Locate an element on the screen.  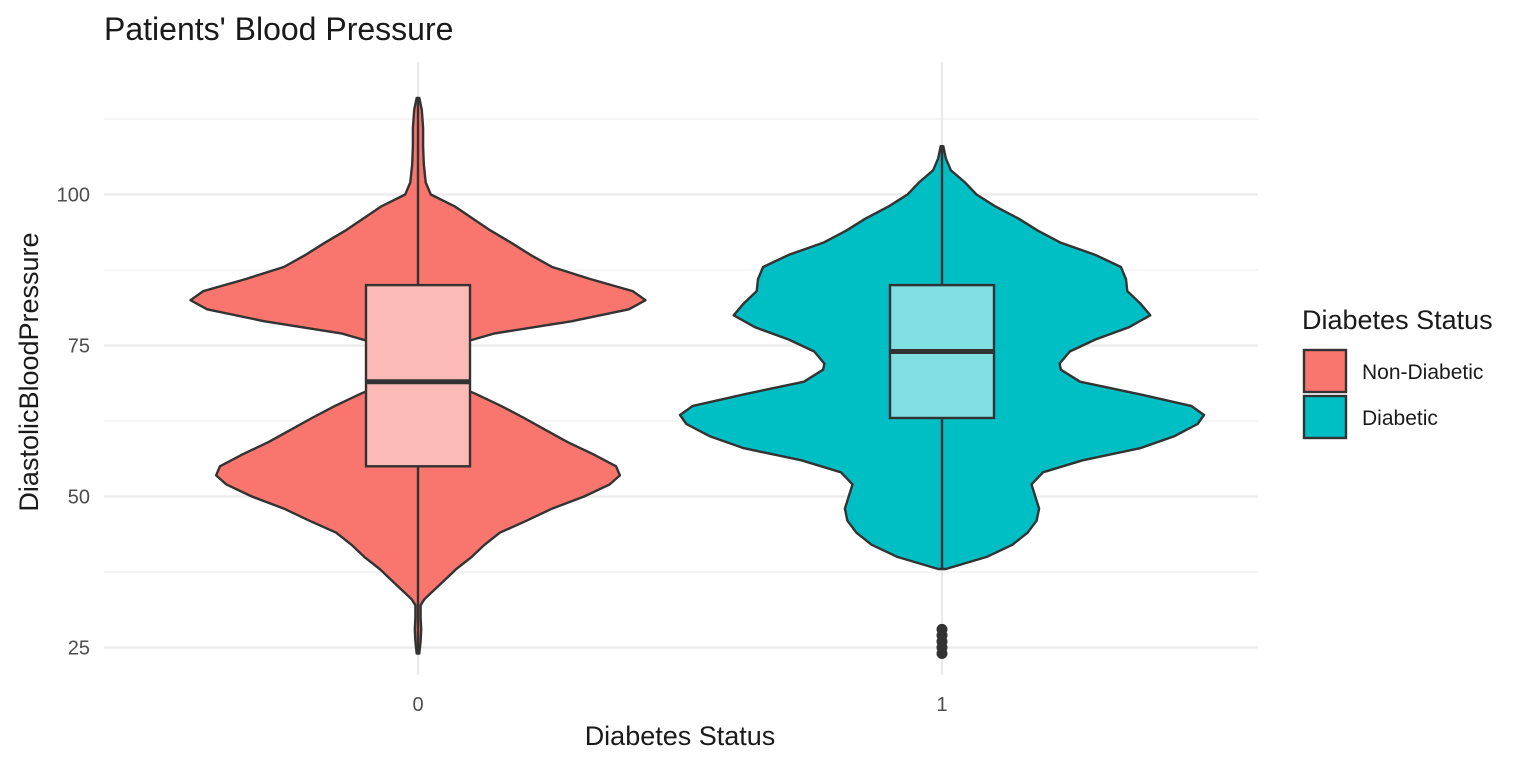
legend: Diabetes Status Non-Diabetic Diabetic is located at coordinates (1397, 372).